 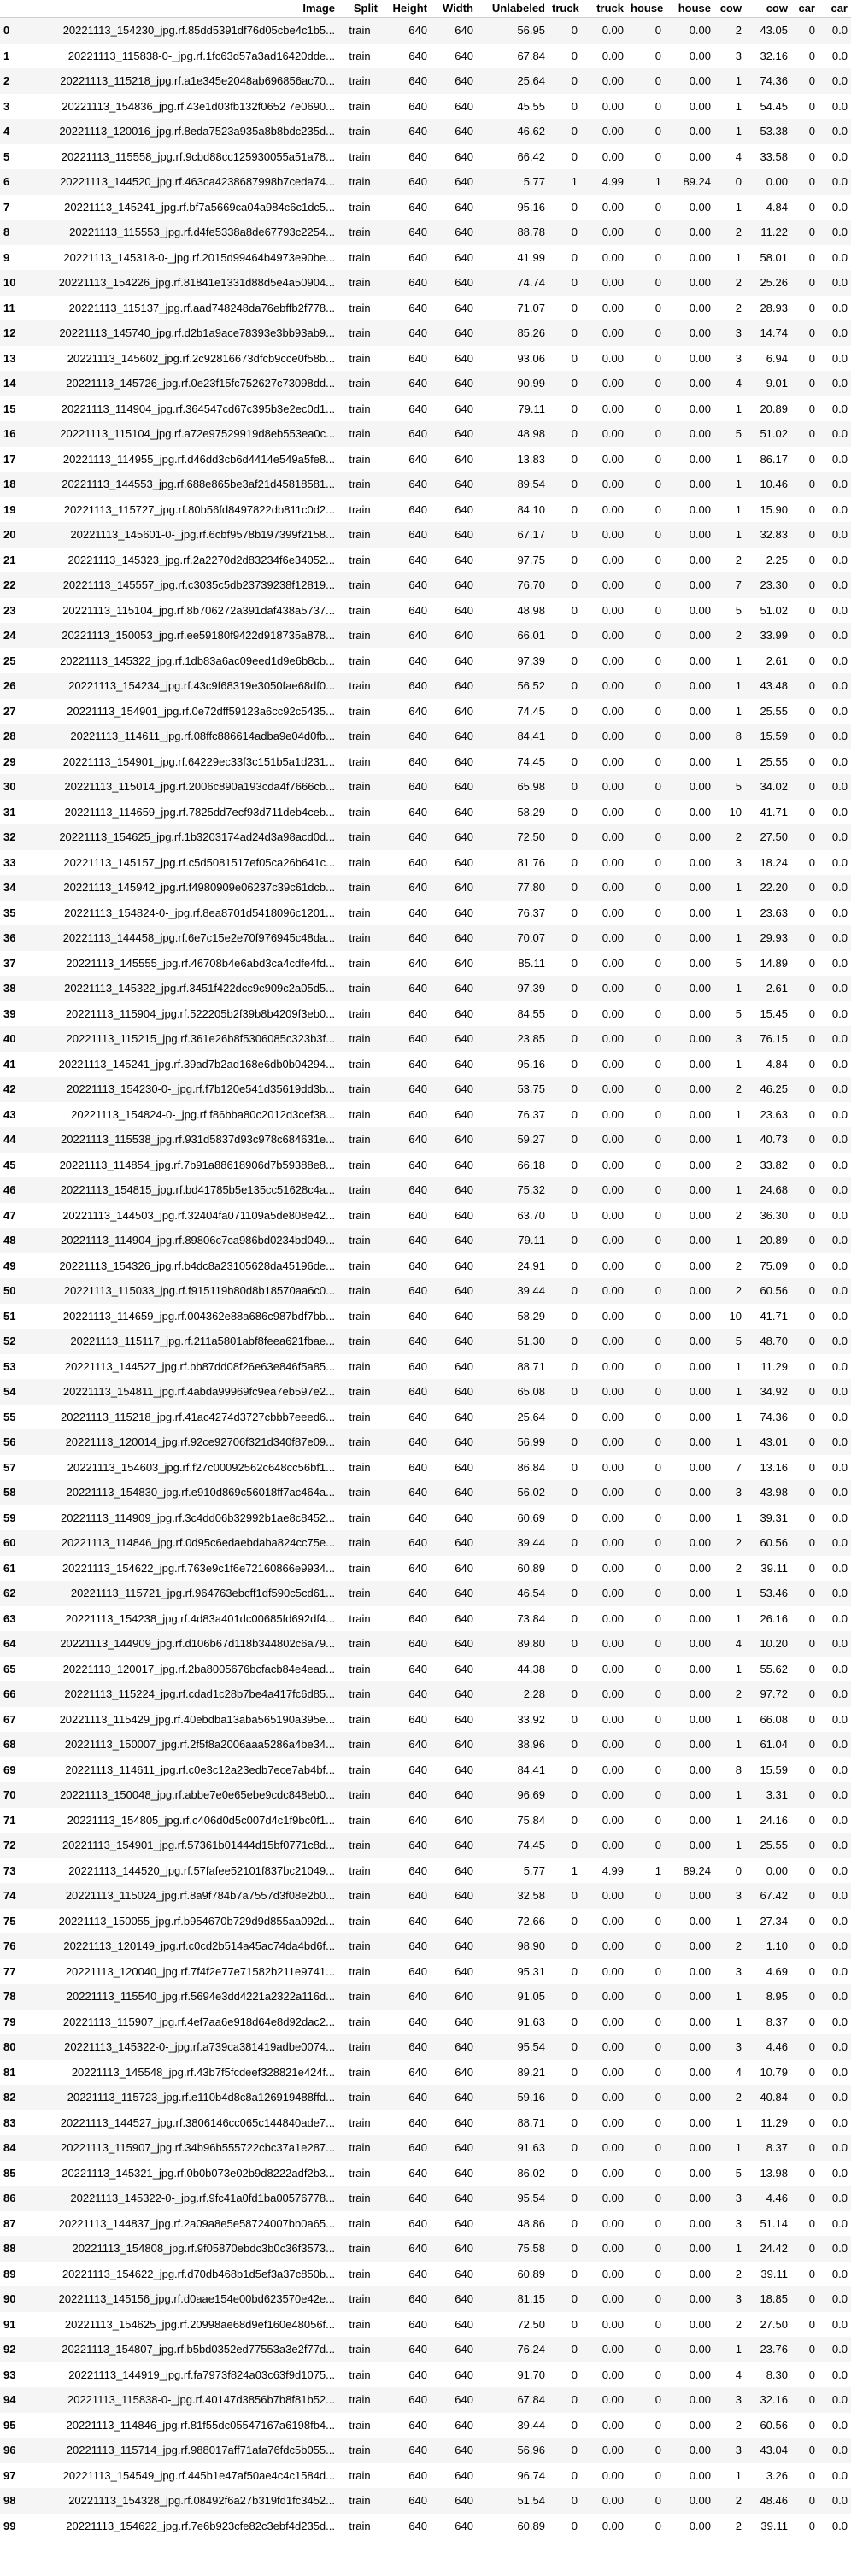 I want to click on table-cell: 32.16, so click(x=774, y=2399).